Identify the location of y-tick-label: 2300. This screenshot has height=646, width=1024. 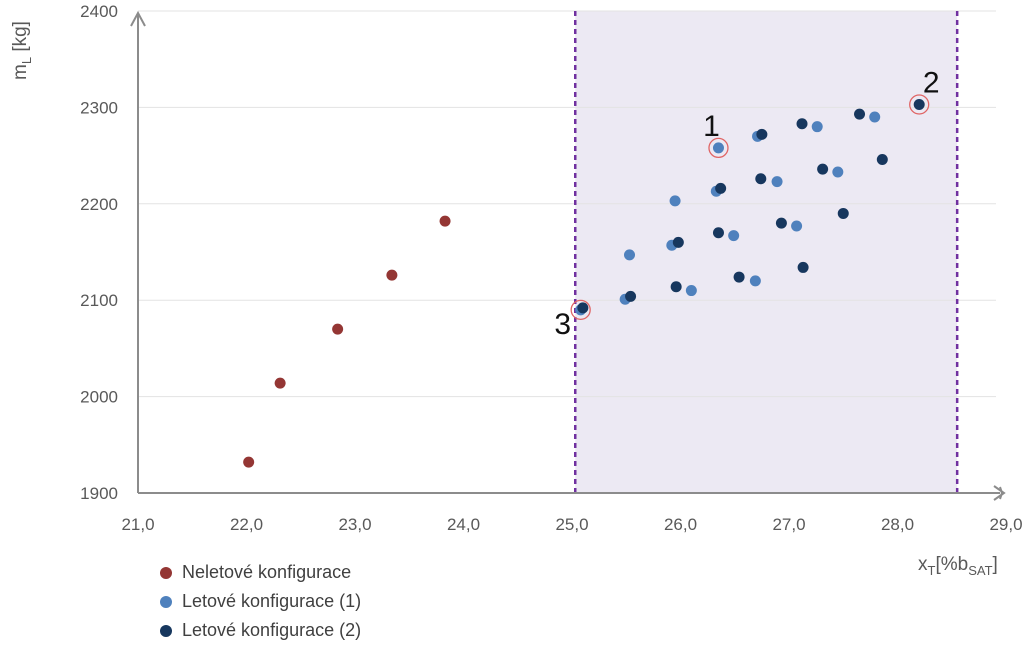
(99, 107).